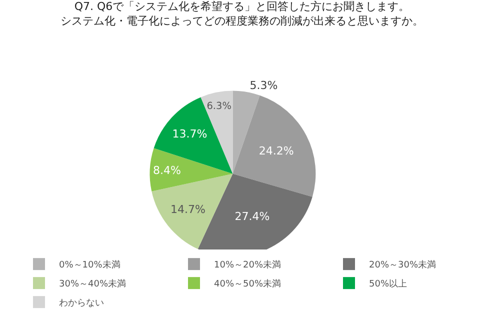 The height and width of the screenshot is (332, 484). Describe the element at coordinates (276, 151) in the screenshot. I see `data-label: 24.2%` at that location.